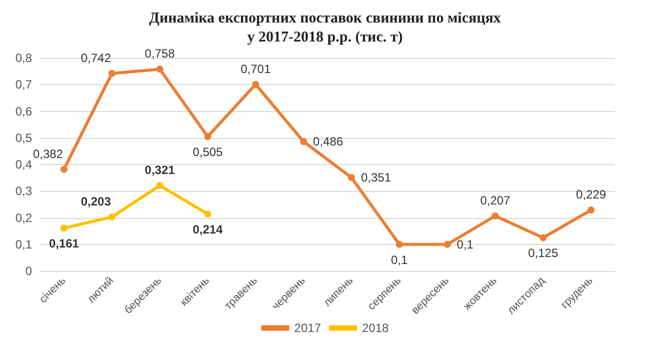 The width and height of the screenshot is (650, 343). What do you see at coordinates (64, 243) in the screenshot?
I see `data-label: 0,161` at bounding box center [64, 243].